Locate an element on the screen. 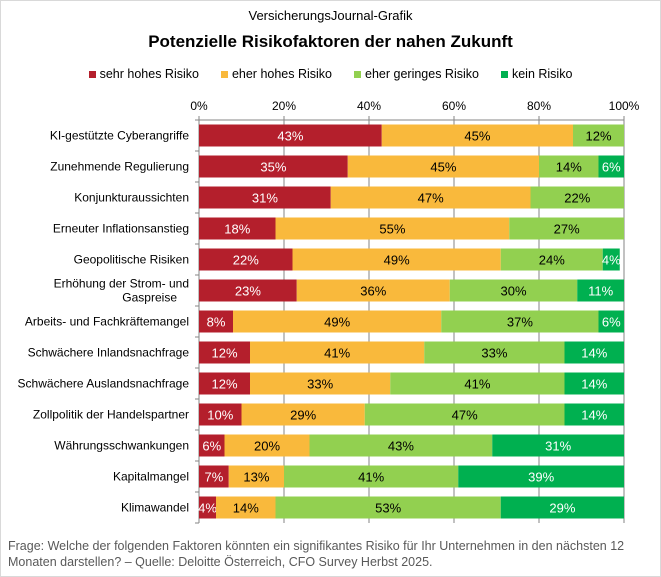 This screenshot has width=661, height=577. data-label: 37% is located at coordinates (520, 322).